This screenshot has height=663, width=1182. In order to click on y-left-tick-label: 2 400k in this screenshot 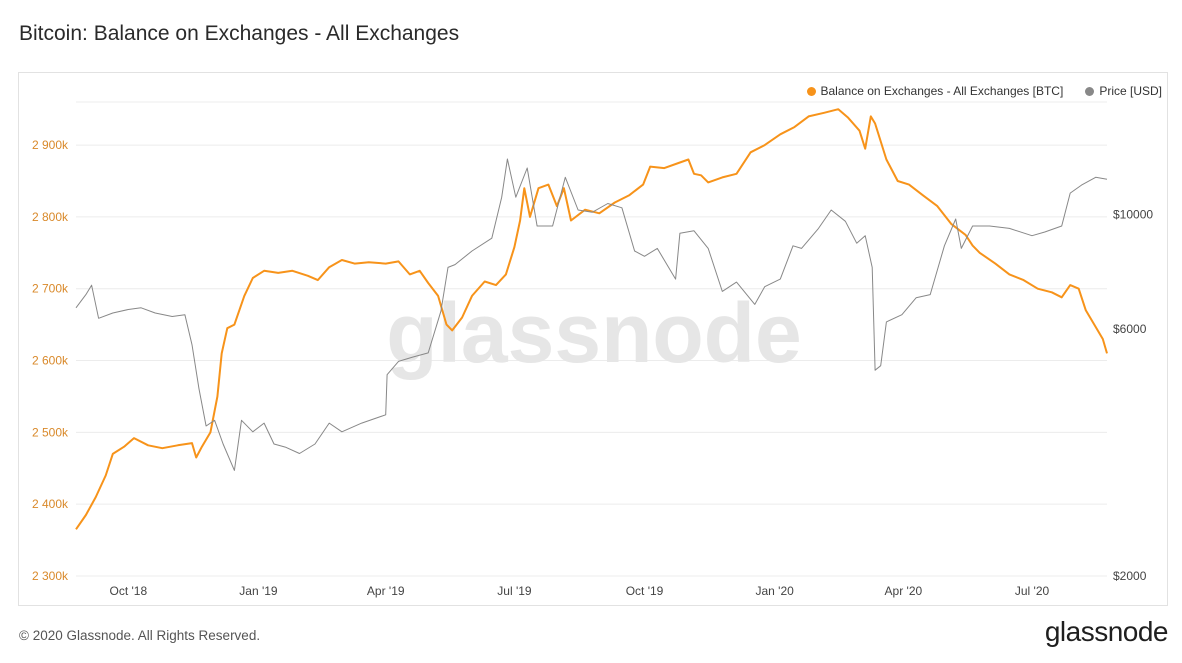, I will do `click(50, 504)`.